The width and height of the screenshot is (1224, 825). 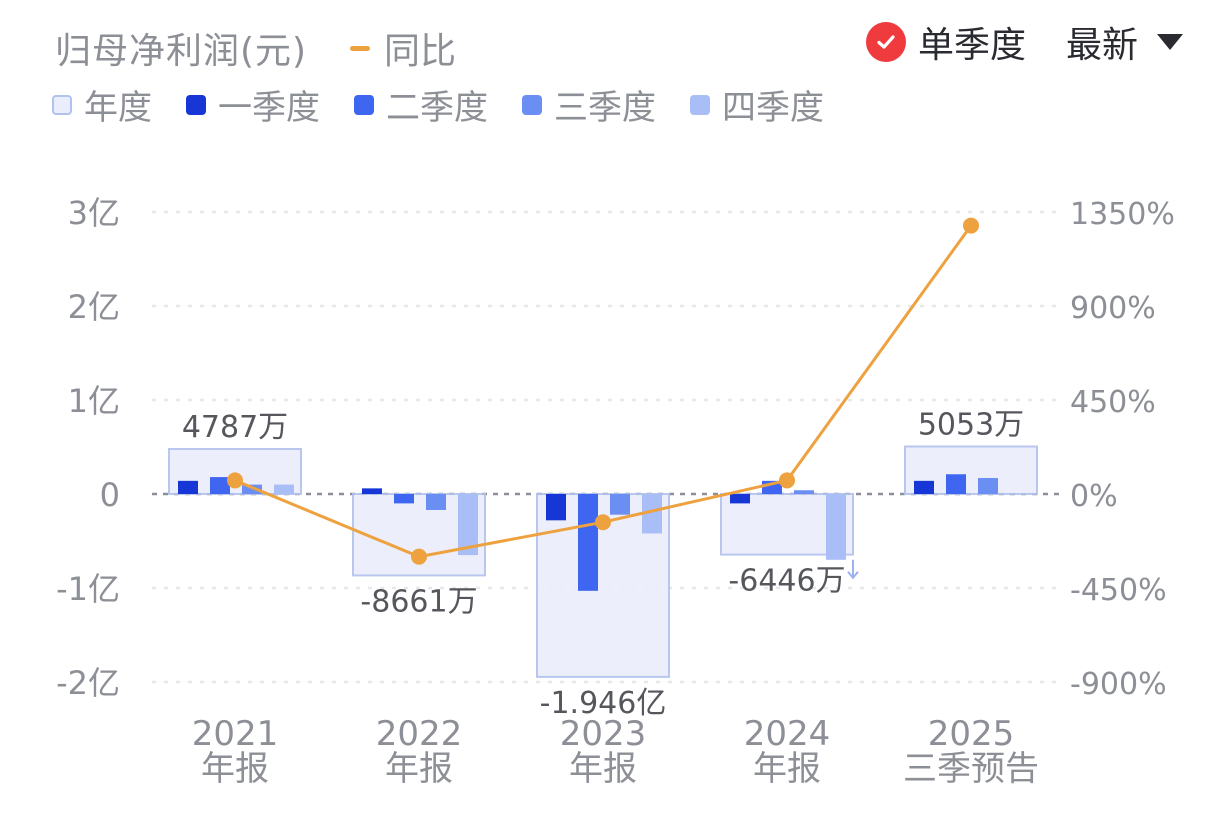 What do you see at coordinates (94, 401) in the screenshot?
I see `y-left-tick-label: 1亿` at bounding box center [94, 401].